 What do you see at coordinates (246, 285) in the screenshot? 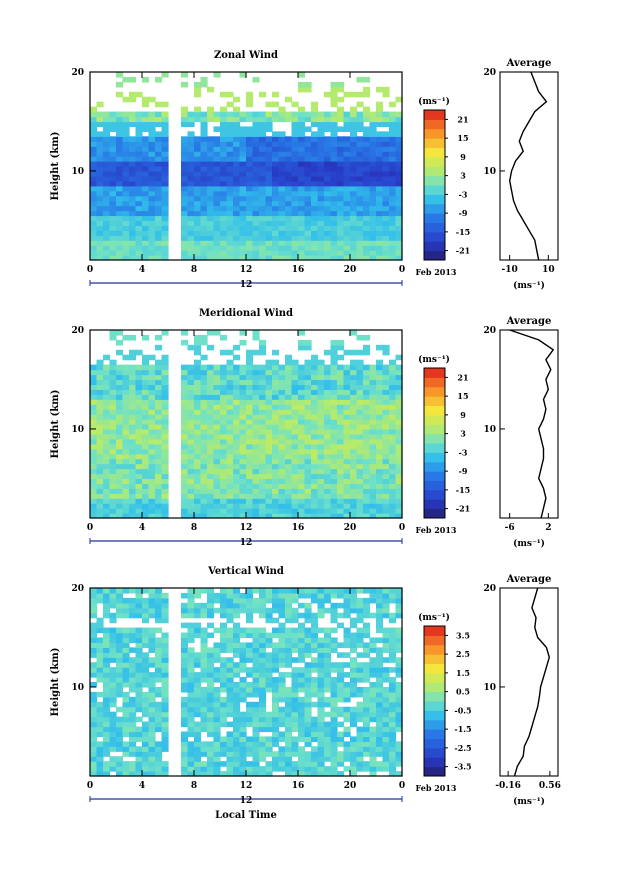
I see `day-label: 12` at bounding box center [246, 285].